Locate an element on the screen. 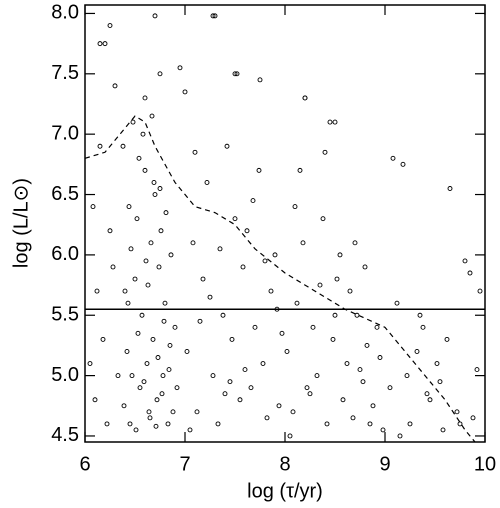 The height and width of the screenshot is (508, 500). y-tick-label: 5.0 is located at coordinates (65, 375).